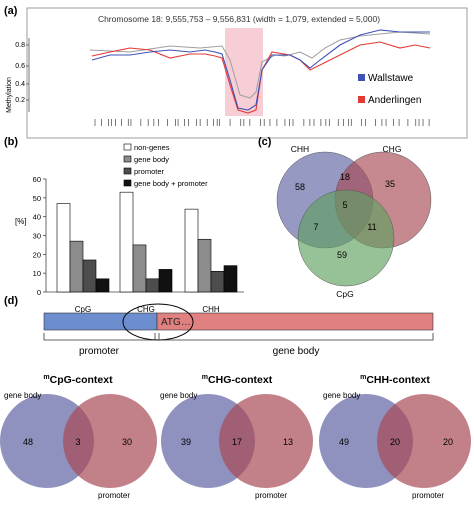  What do you see at coordinates (361, 77) in the screenshot?
I see `legend-swatch-wallstawe` at bounding box center [361, 77].